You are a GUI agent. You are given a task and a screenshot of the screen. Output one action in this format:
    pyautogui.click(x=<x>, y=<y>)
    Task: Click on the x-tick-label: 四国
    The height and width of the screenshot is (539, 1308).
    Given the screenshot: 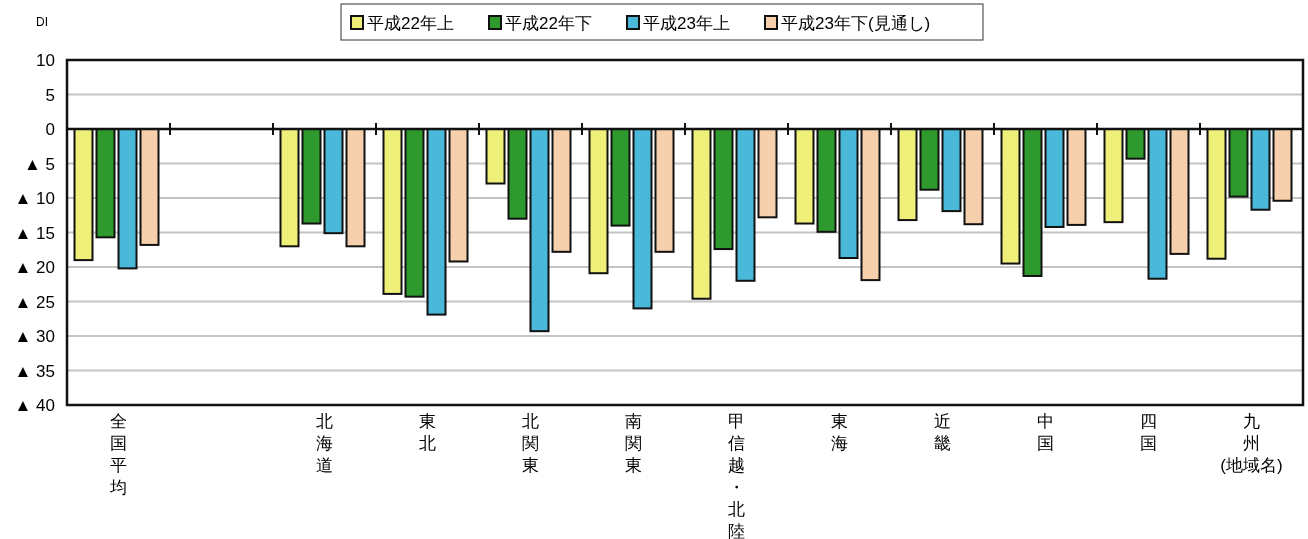 What is the action you would take?
    pyautogui.click(x=1148, y=432)
    